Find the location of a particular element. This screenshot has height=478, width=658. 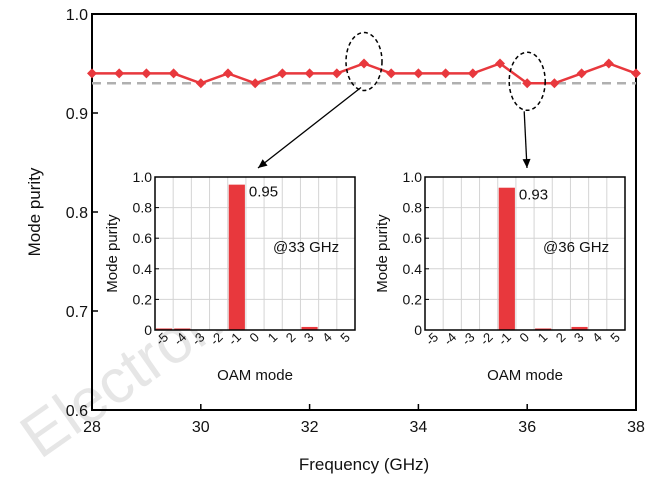

main-y-axis-label: Mode purity is located at coordinates (34, 211).